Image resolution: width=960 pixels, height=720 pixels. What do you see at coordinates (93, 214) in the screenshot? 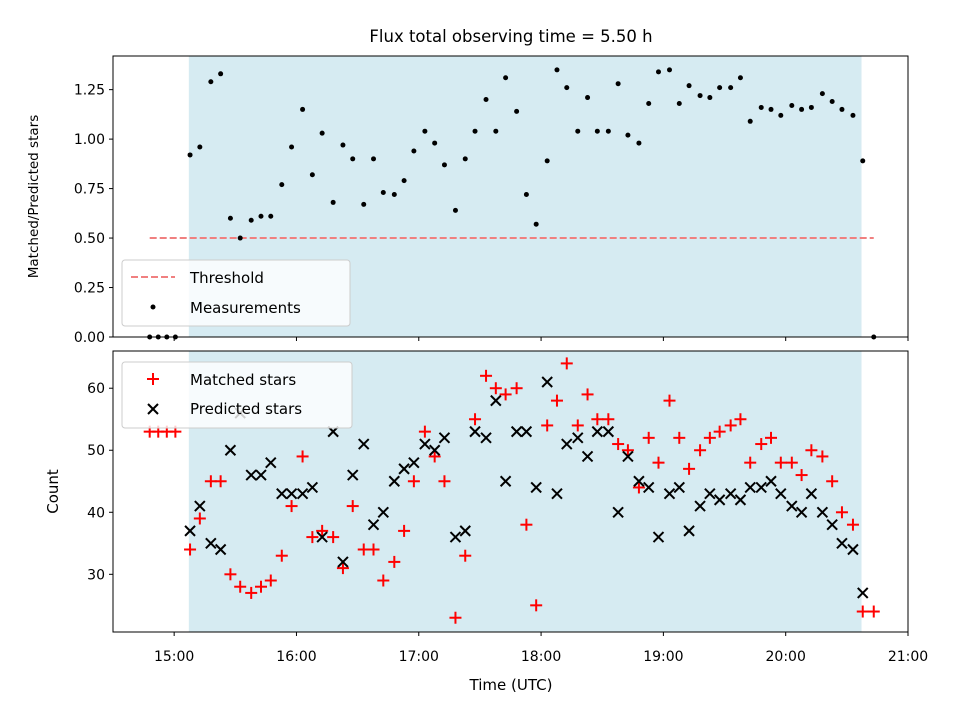
I see `top-y-ticks: 0.00 0.25 0.50 0.75 1.00 1.25` at bounding box center [93, 214].